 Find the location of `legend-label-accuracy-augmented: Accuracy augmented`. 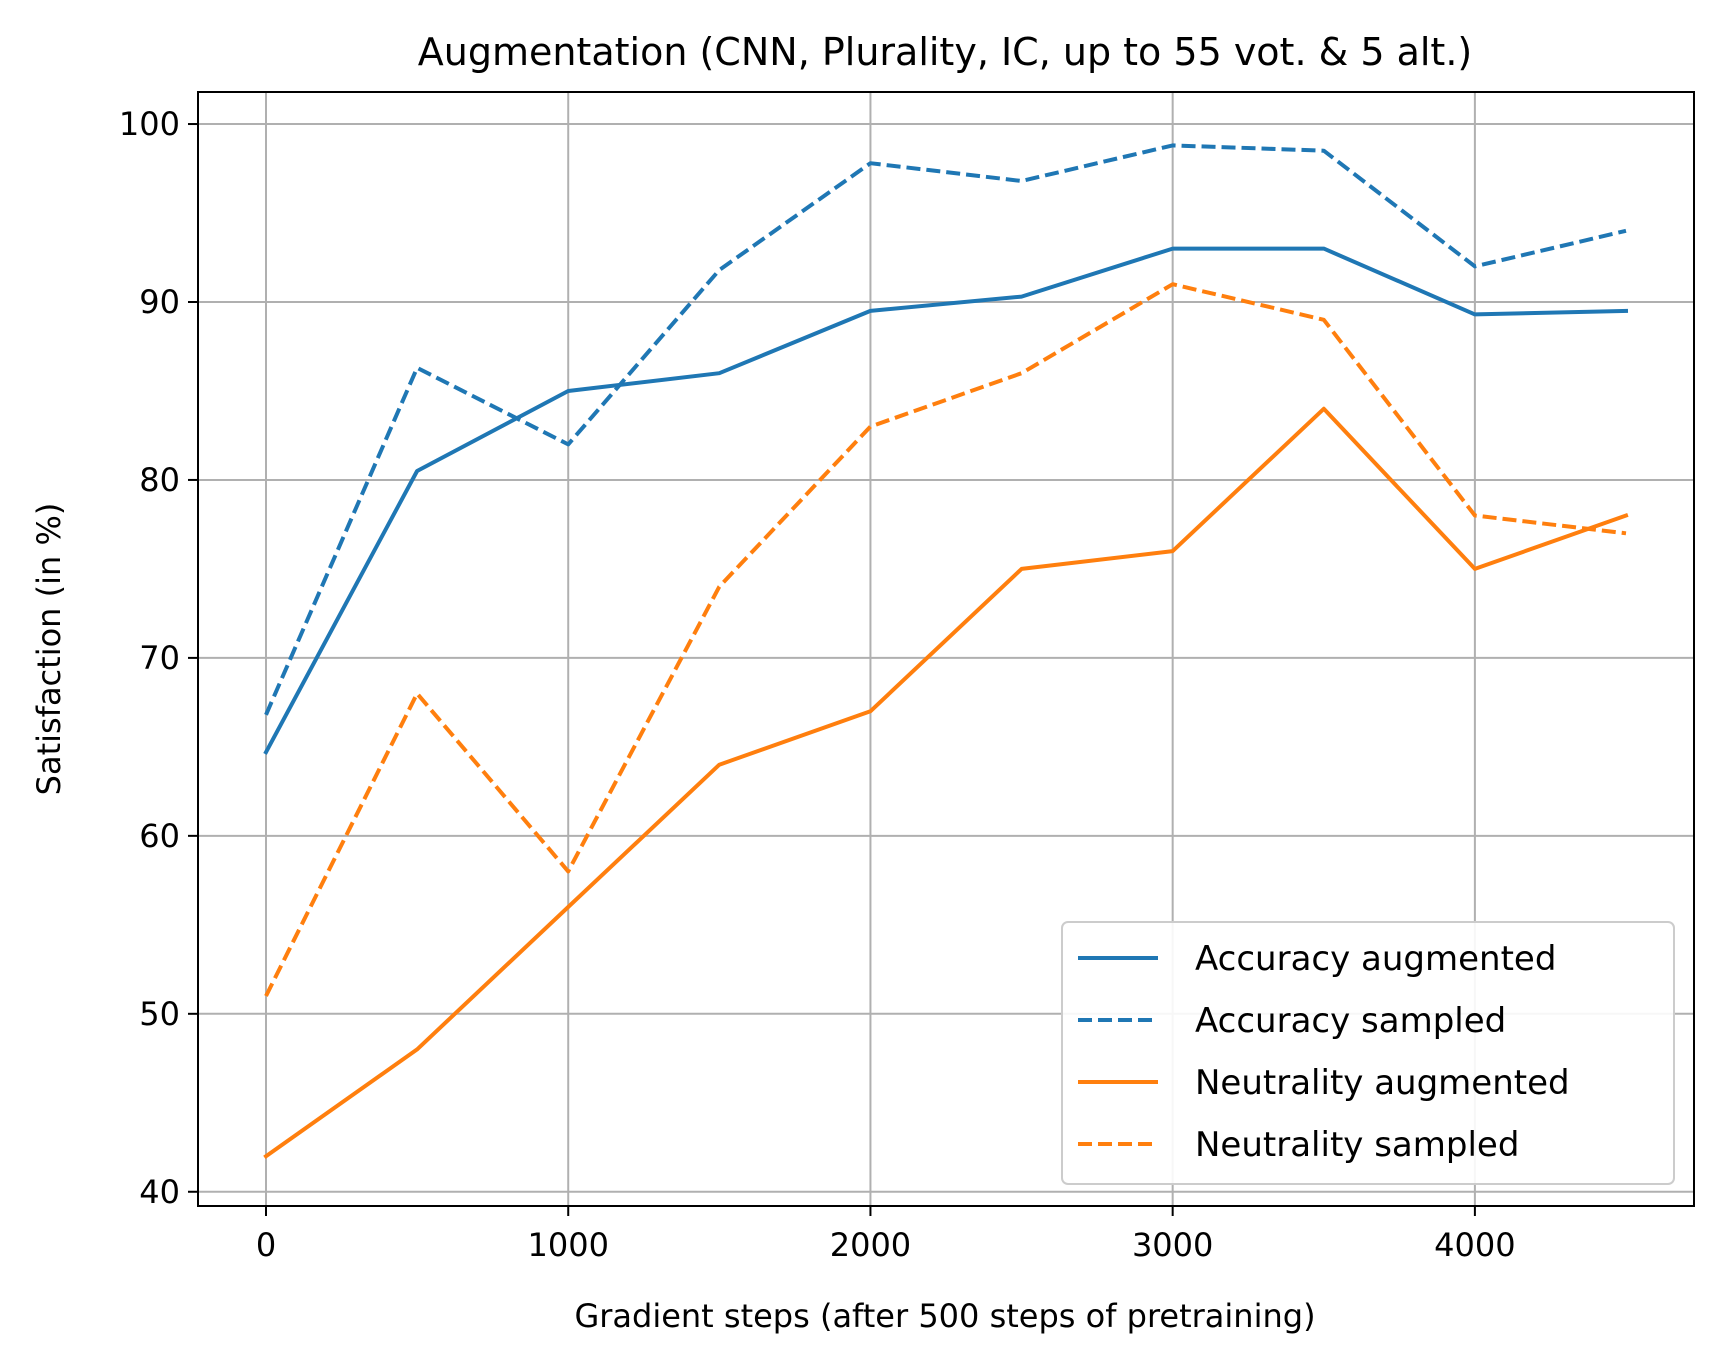

legend-label-accuracy-augmented: Accuracy augmented is located at coordinates (1375, 959).